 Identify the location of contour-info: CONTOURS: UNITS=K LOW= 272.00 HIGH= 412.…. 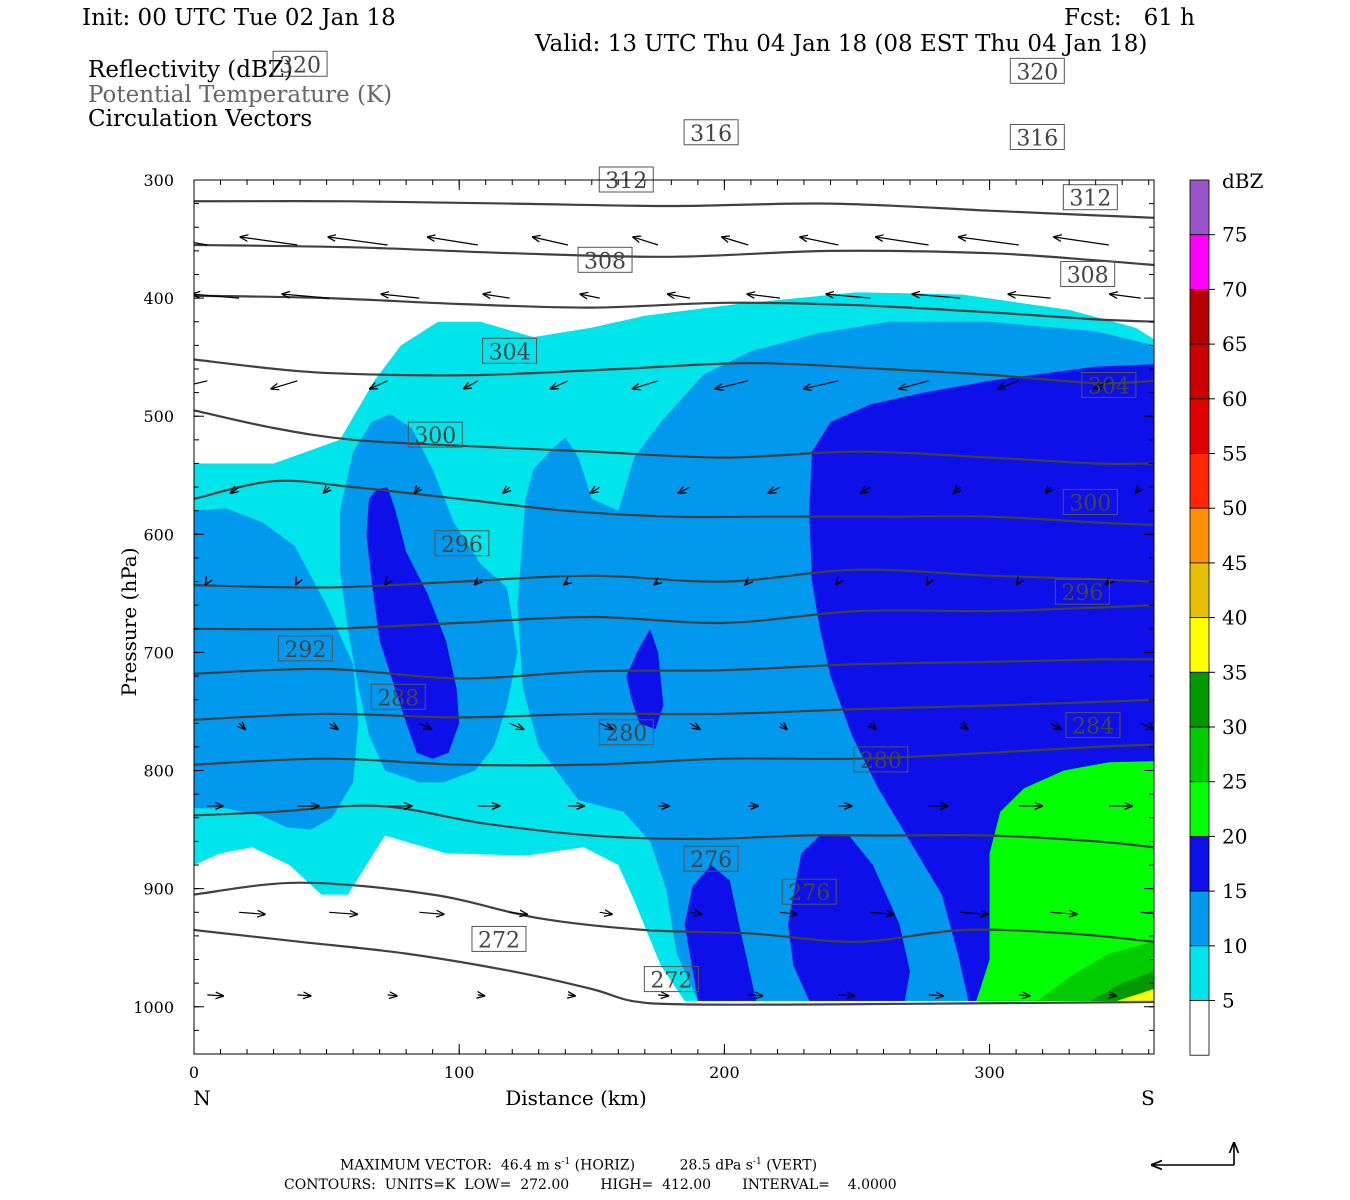
(590, 1185).